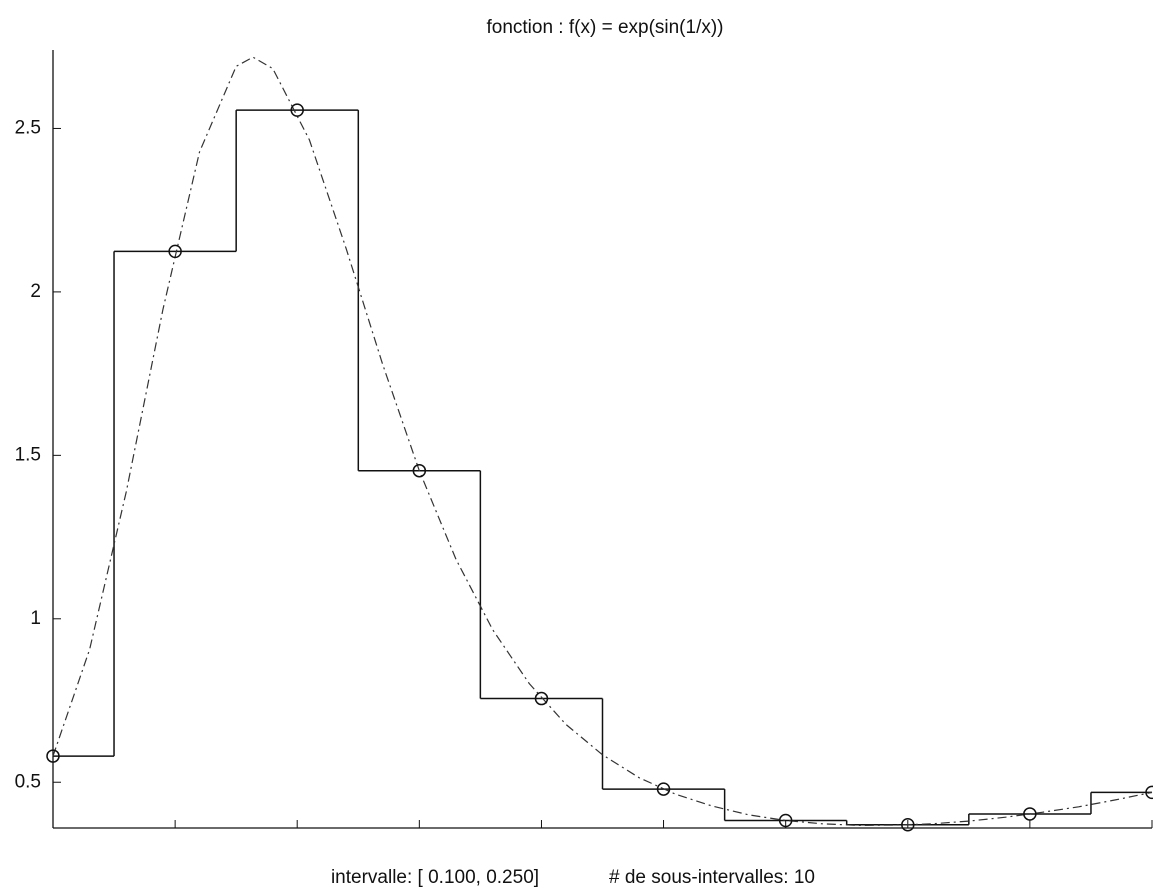 The image size is (1153, 892). Describe the element at coordinates (28, 127) in the screenshot. I see `y-tick-label: 2.5` at that location.